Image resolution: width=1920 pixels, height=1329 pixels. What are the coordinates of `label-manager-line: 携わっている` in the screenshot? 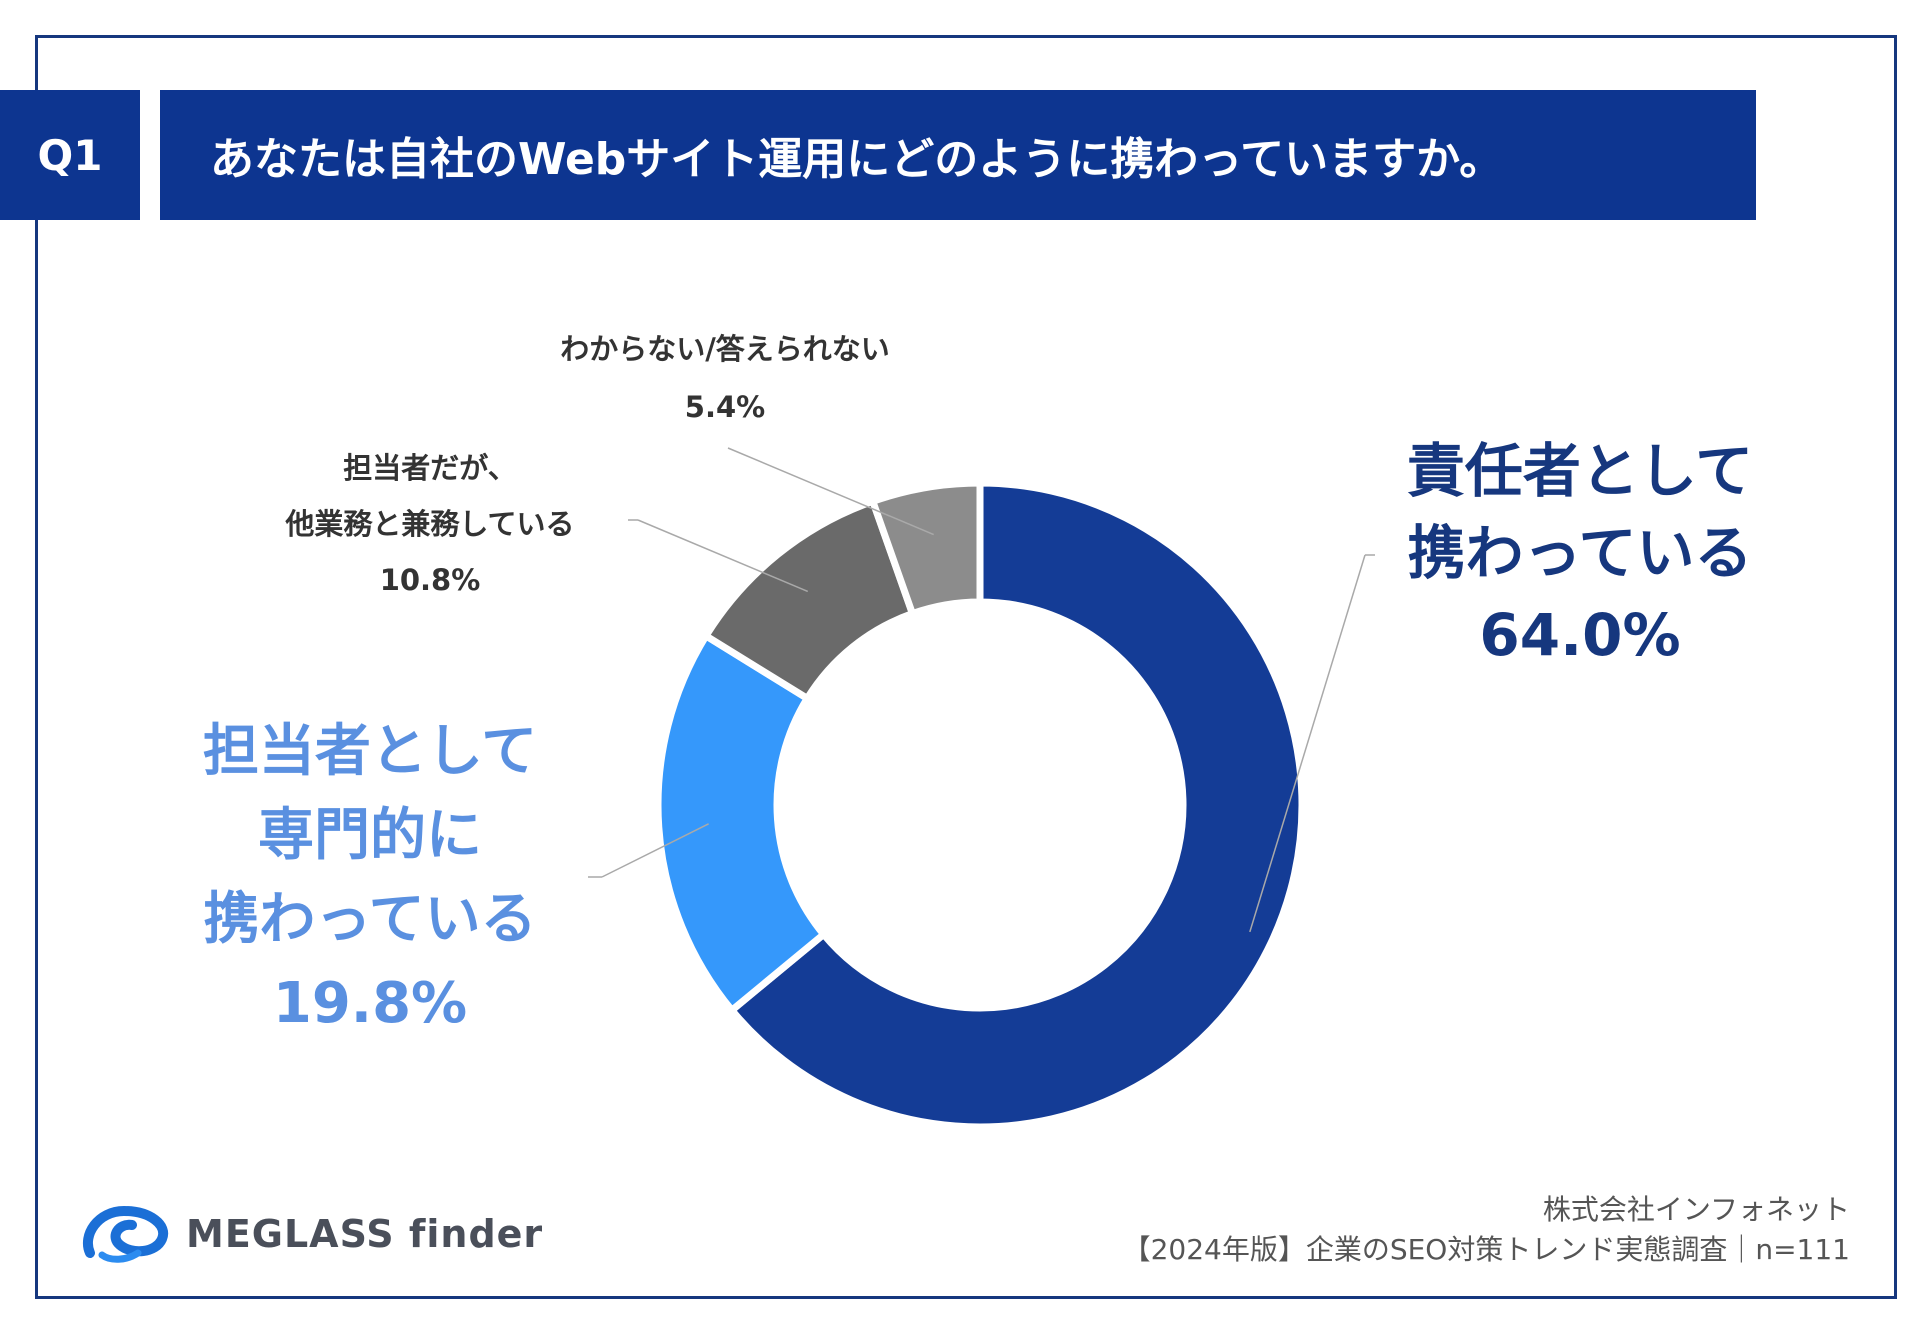 It's located at (1580, 553).